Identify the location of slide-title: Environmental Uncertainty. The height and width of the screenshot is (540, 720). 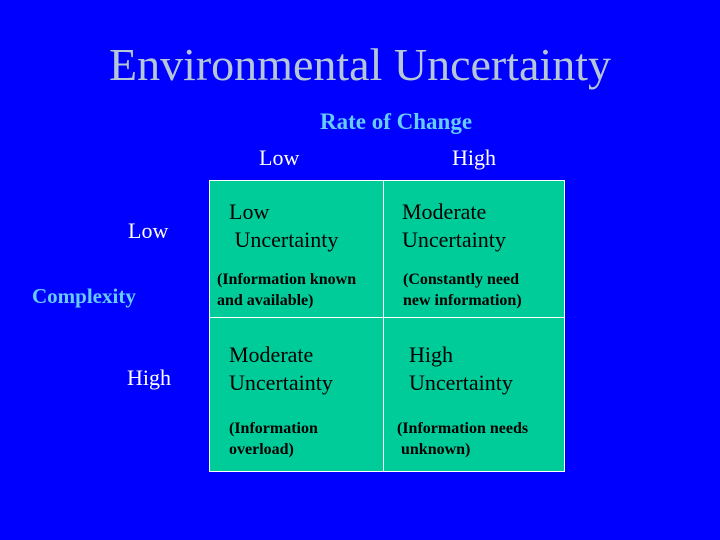
(359, 64).